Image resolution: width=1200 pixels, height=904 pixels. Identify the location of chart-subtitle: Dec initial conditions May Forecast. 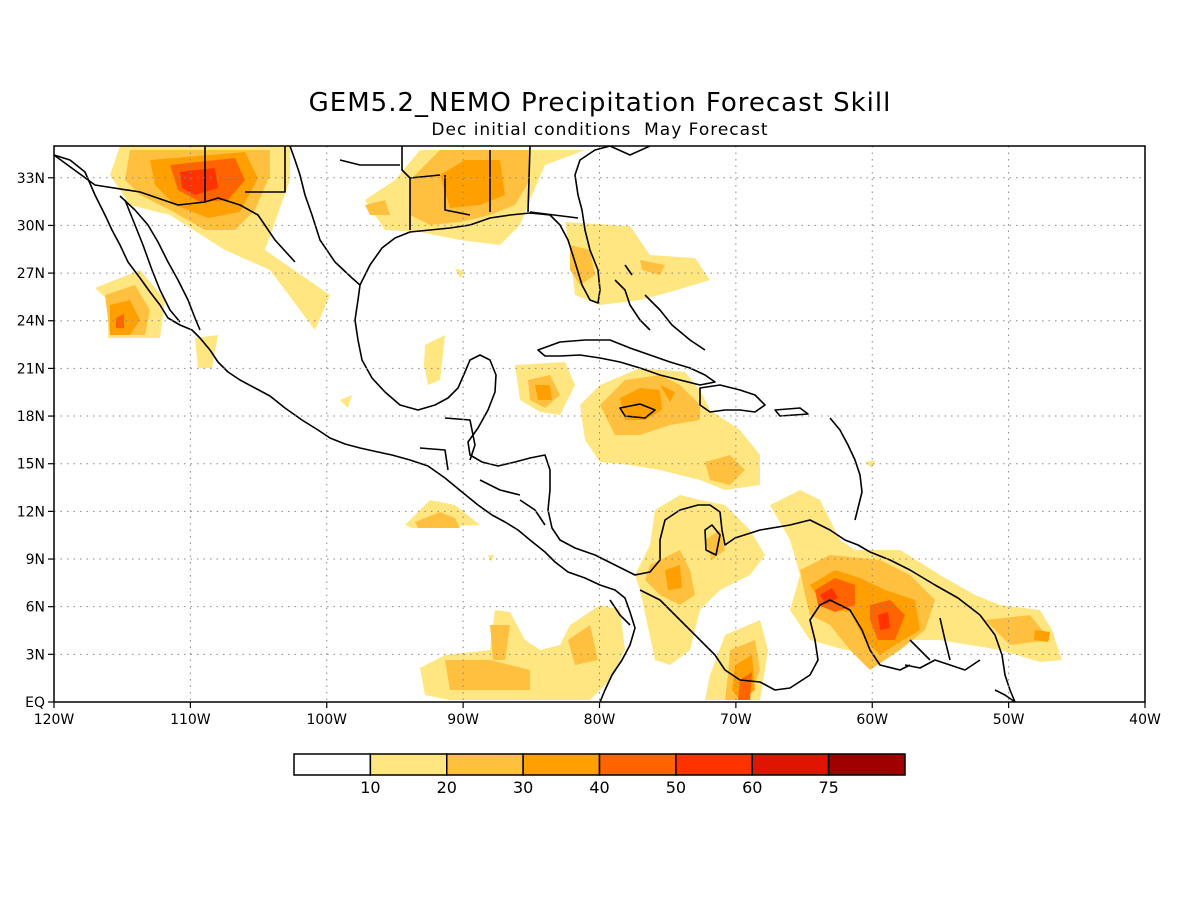
(599, 130).